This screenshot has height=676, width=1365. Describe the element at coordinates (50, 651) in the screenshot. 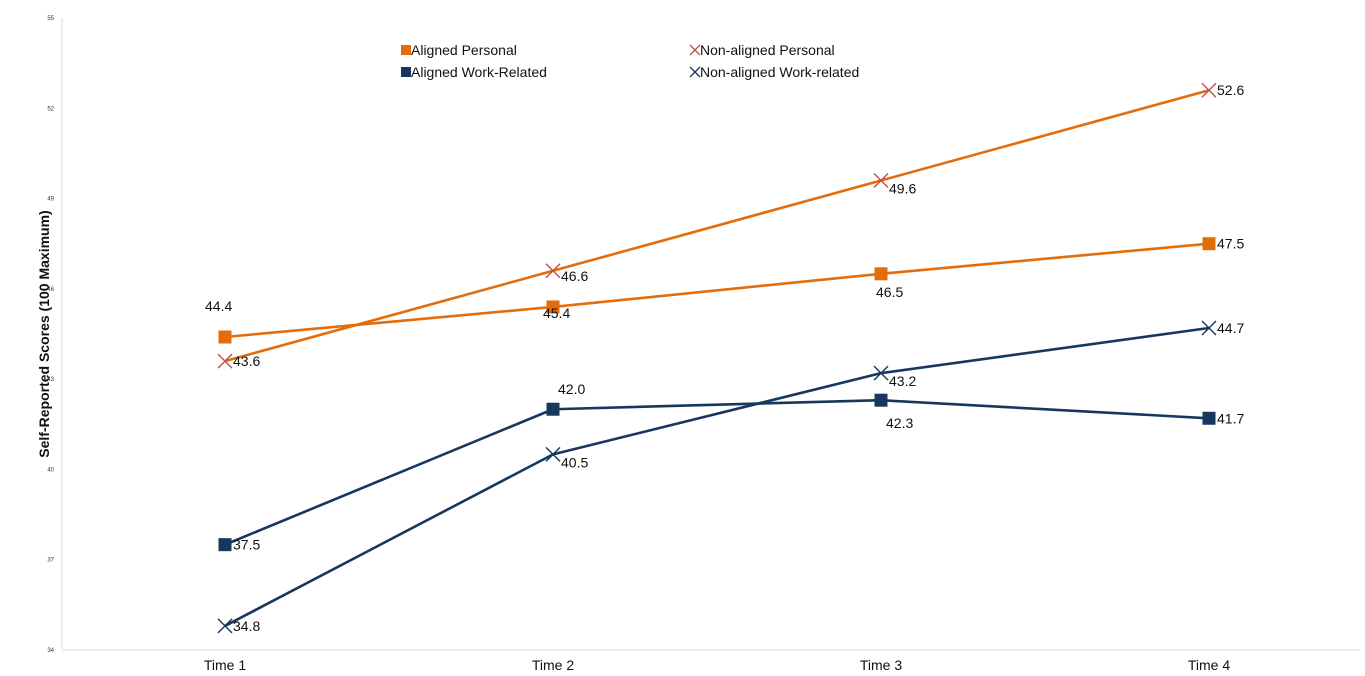

I see `y-tick-label: 34` at that location.